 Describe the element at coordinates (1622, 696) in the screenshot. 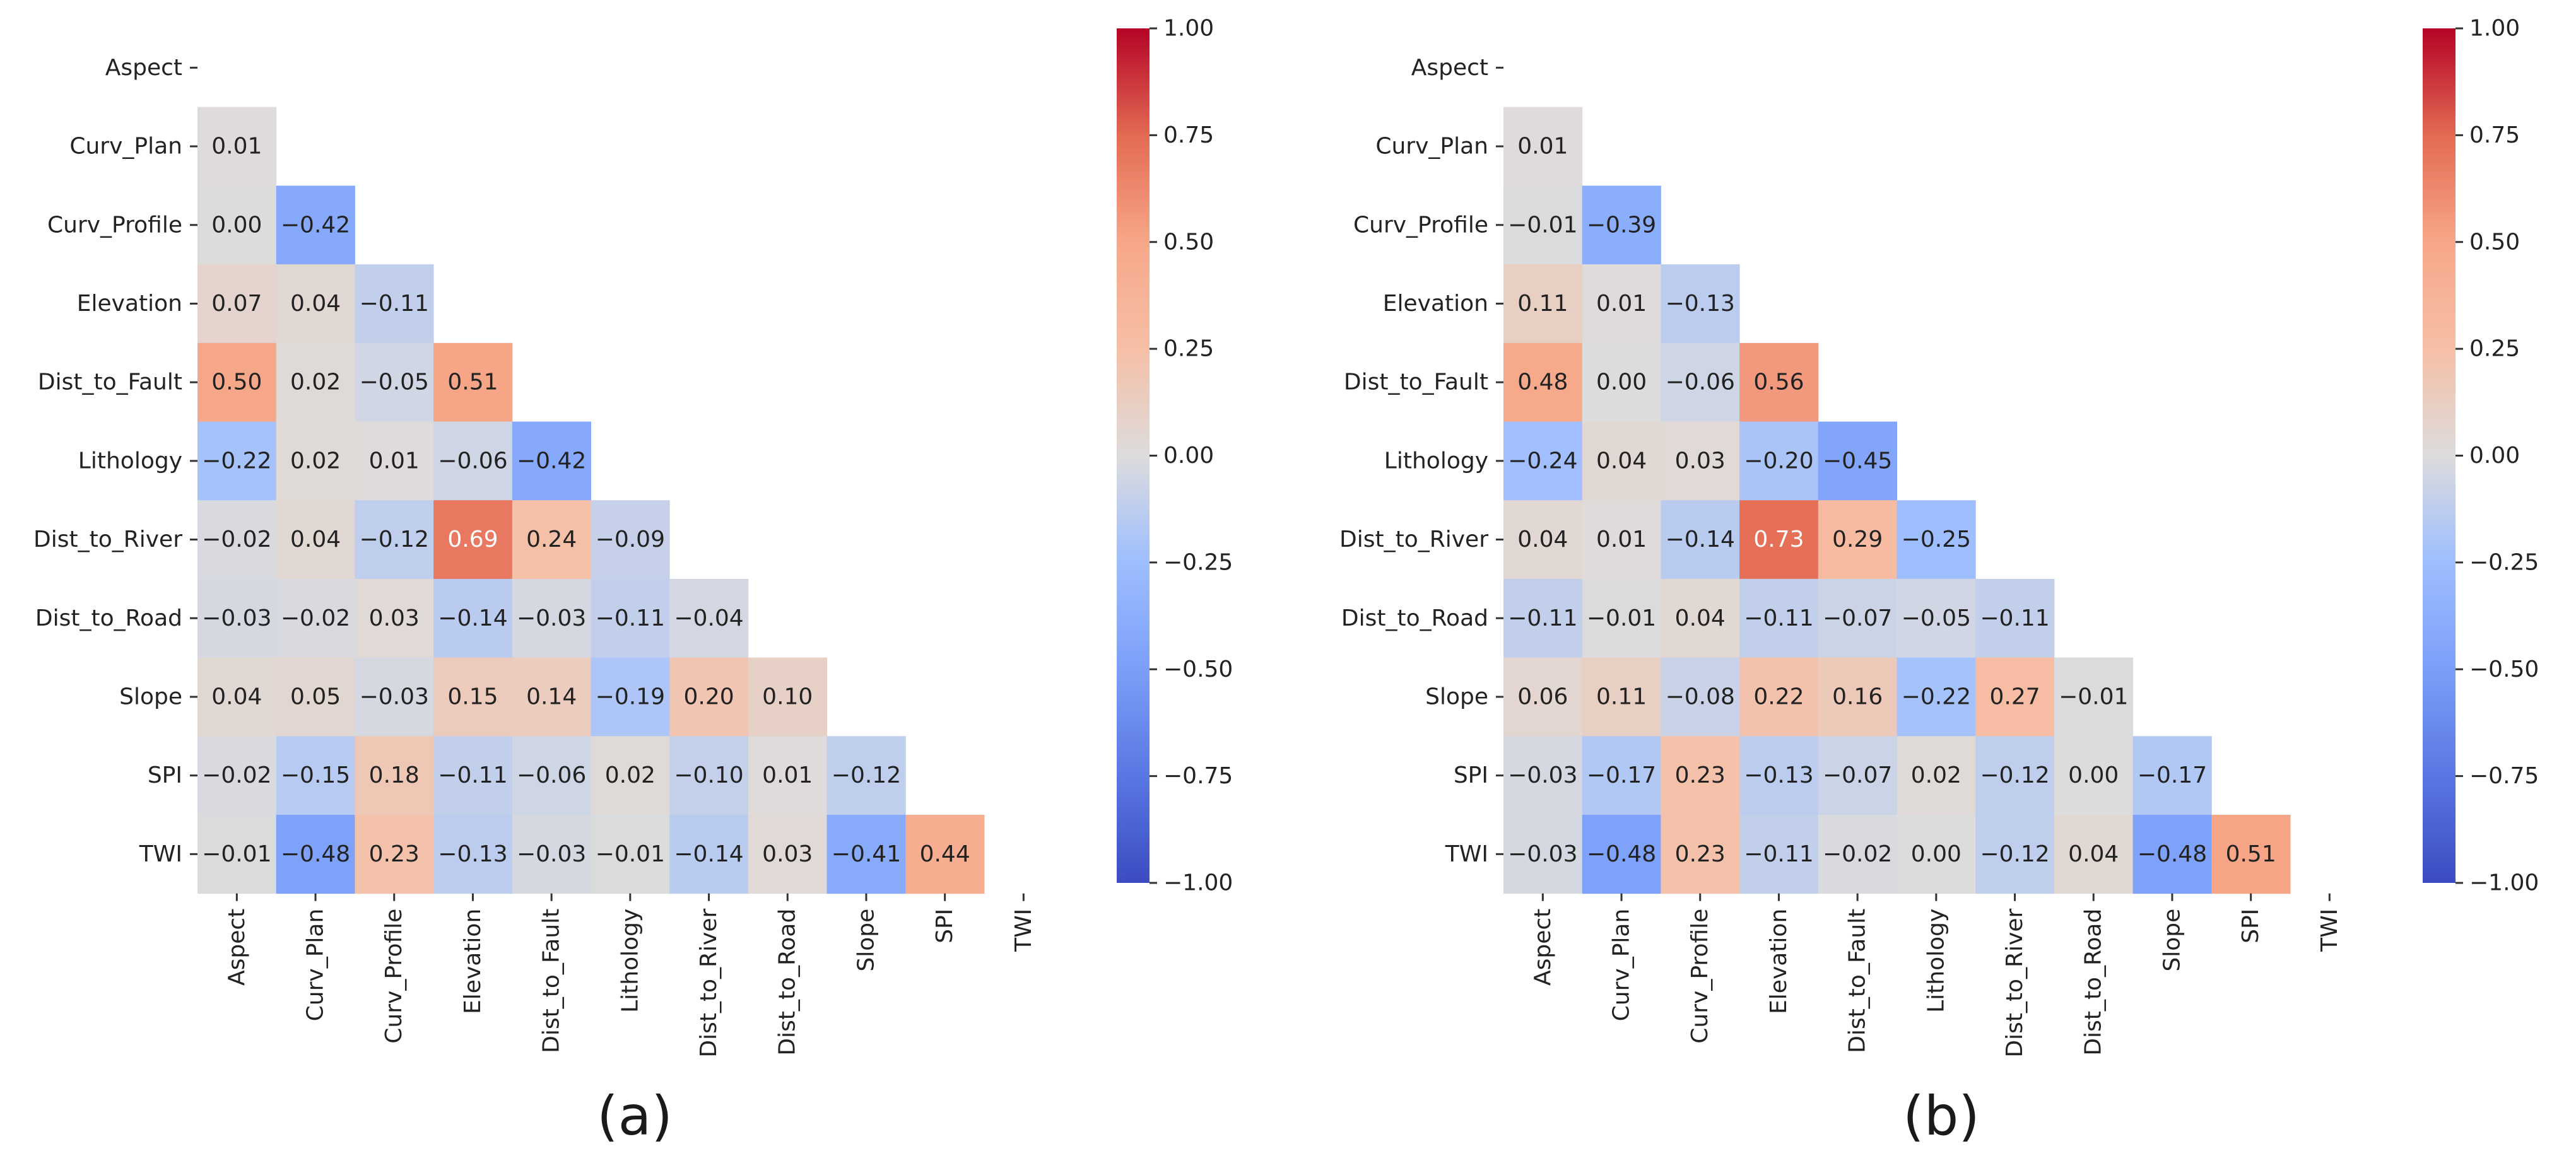

I see `cell-label-Slope-Curv_Plan: 0.11` at that location.